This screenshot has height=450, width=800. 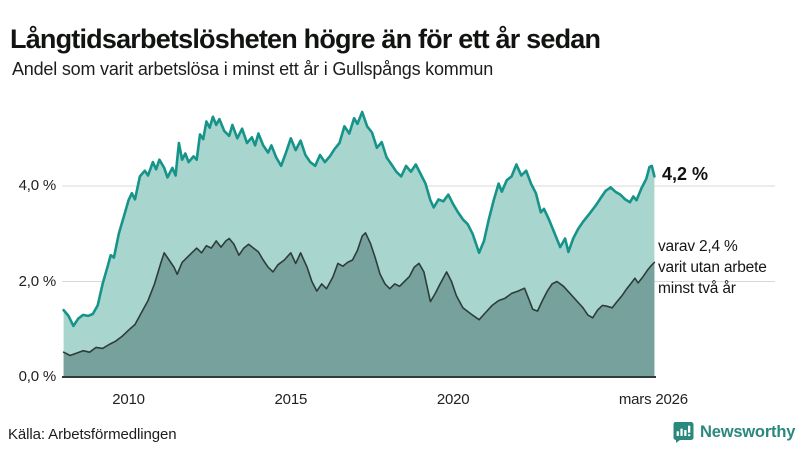 What do you see at coordinates (683, 432) in the screenshot?
I see `newsworthy-logo-icon` at bounding box center [683, 432].